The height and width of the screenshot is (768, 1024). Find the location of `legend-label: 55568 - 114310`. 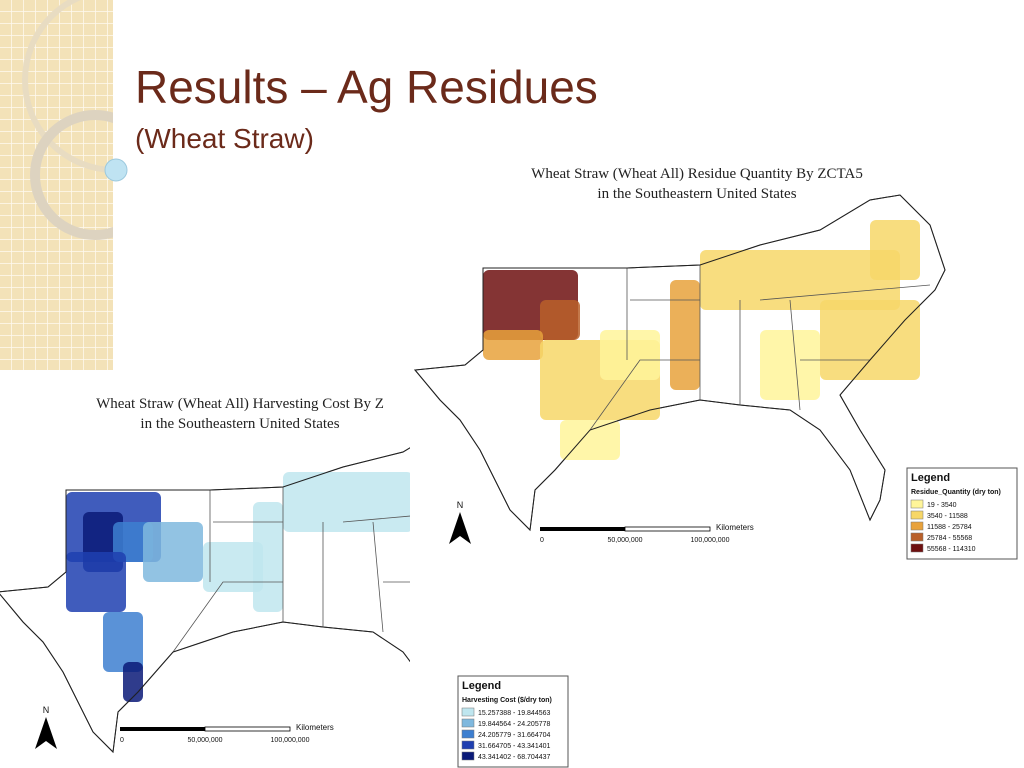

legend-label: 55568 - 114310 is located at coordinates (951, 549).